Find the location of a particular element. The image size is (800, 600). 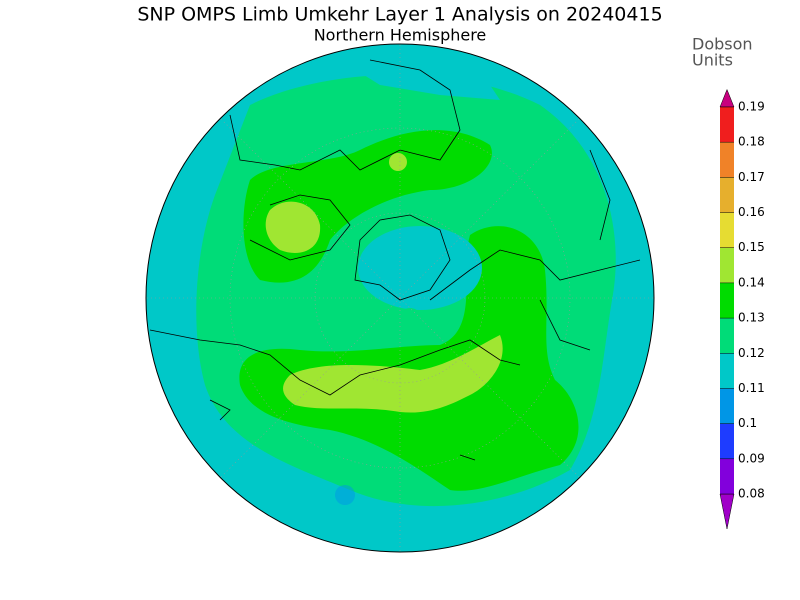

colorbar-under is located at coordinates (727, 511).